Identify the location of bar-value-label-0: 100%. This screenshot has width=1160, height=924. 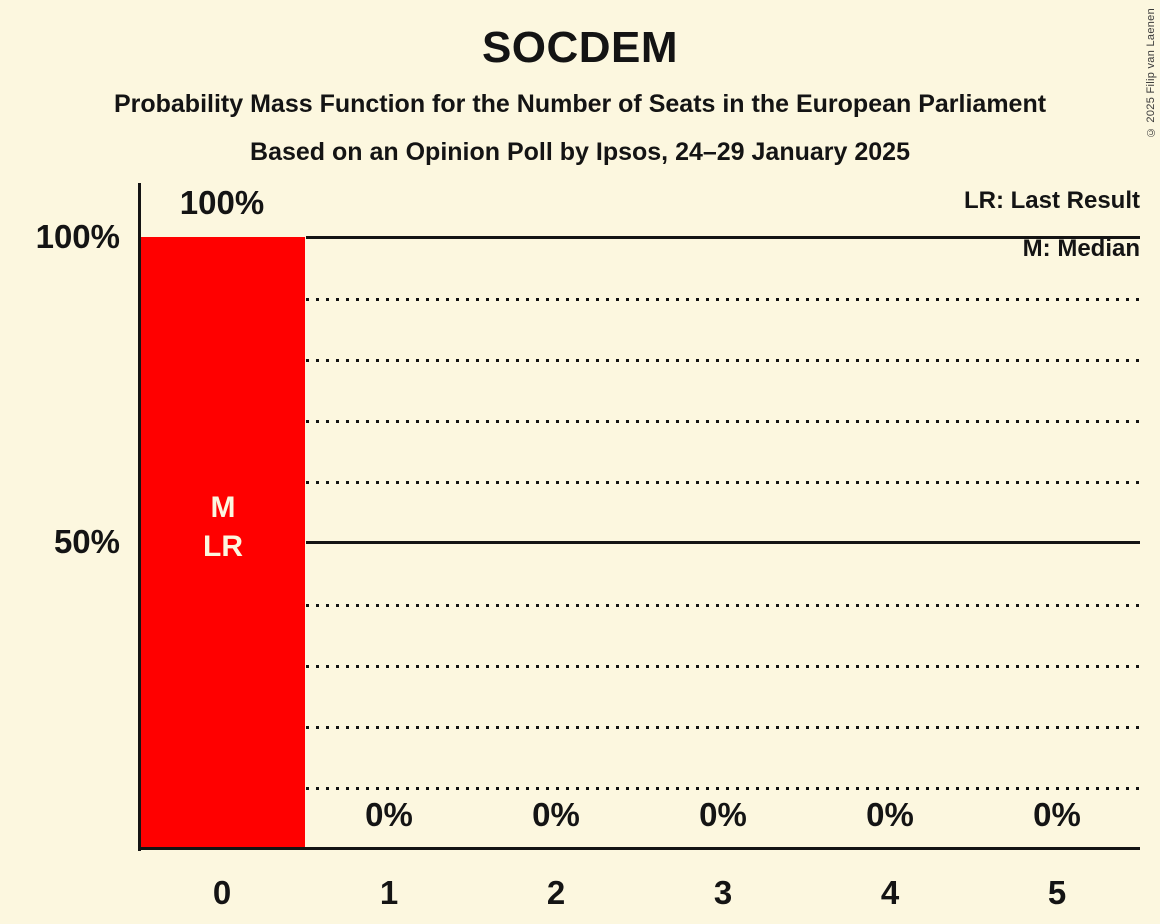
(222, 202).